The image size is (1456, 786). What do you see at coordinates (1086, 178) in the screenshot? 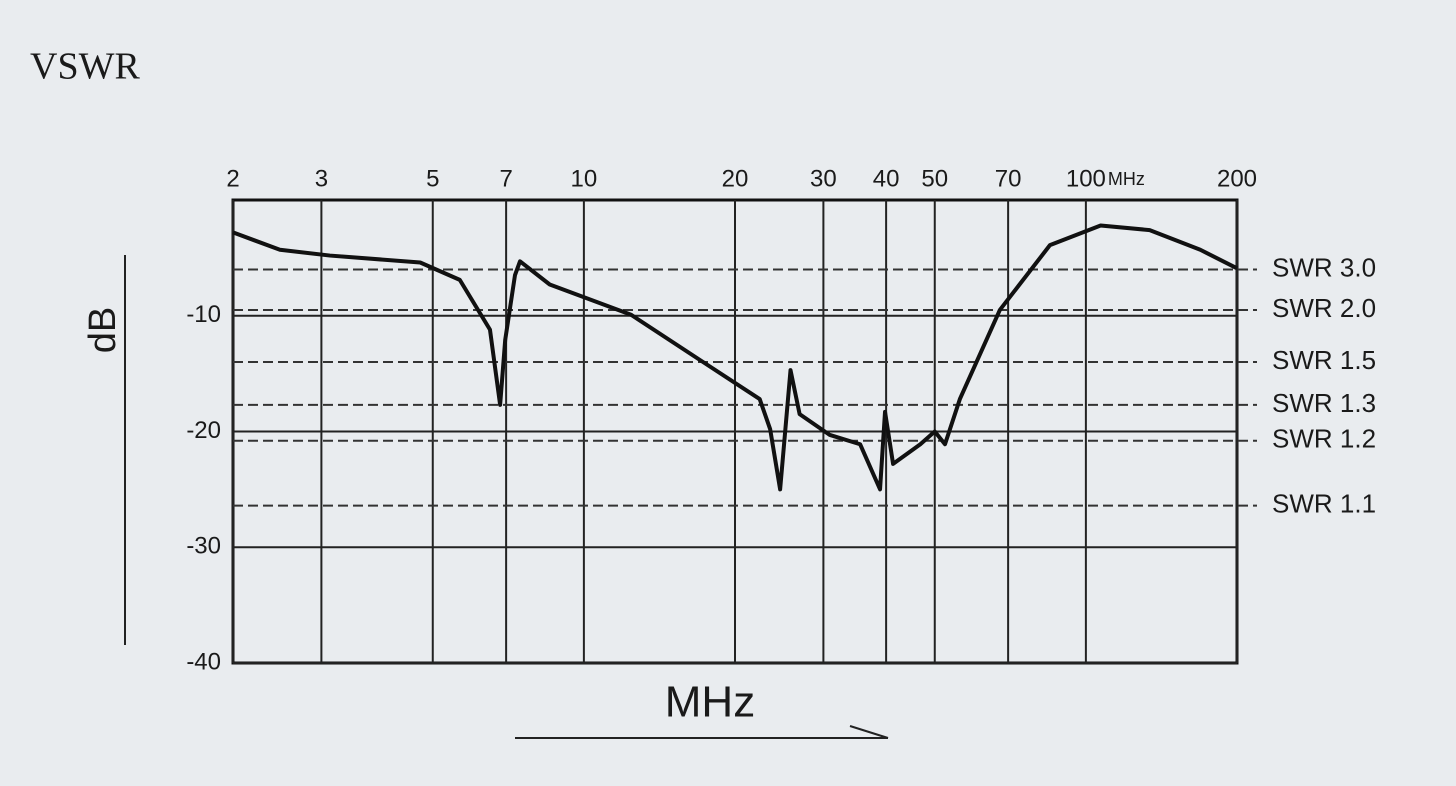
I see `x-tick-label: 100` at bounding box center [1086, 178].